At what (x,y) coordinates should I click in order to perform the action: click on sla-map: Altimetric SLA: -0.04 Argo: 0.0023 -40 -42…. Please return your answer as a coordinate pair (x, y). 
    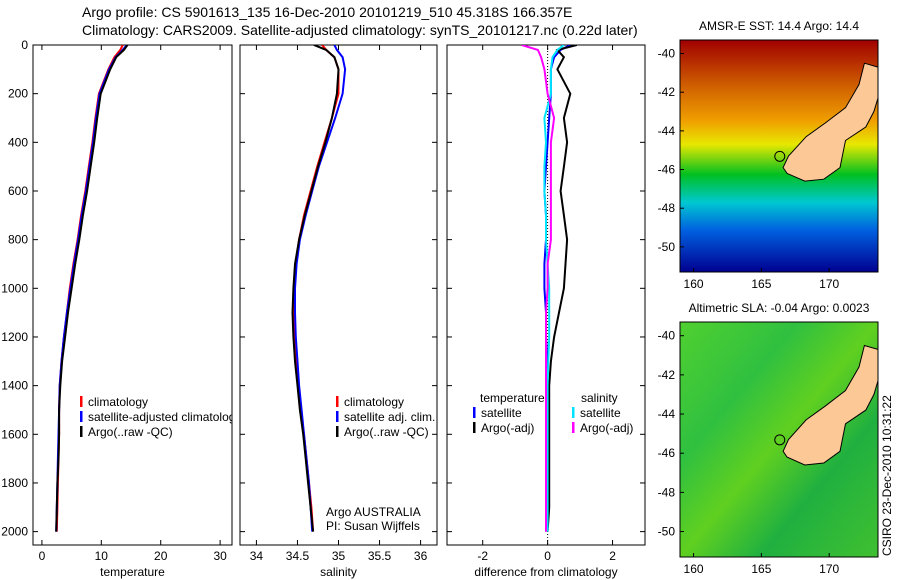
    Looking at the image, I should click on (768, 438).